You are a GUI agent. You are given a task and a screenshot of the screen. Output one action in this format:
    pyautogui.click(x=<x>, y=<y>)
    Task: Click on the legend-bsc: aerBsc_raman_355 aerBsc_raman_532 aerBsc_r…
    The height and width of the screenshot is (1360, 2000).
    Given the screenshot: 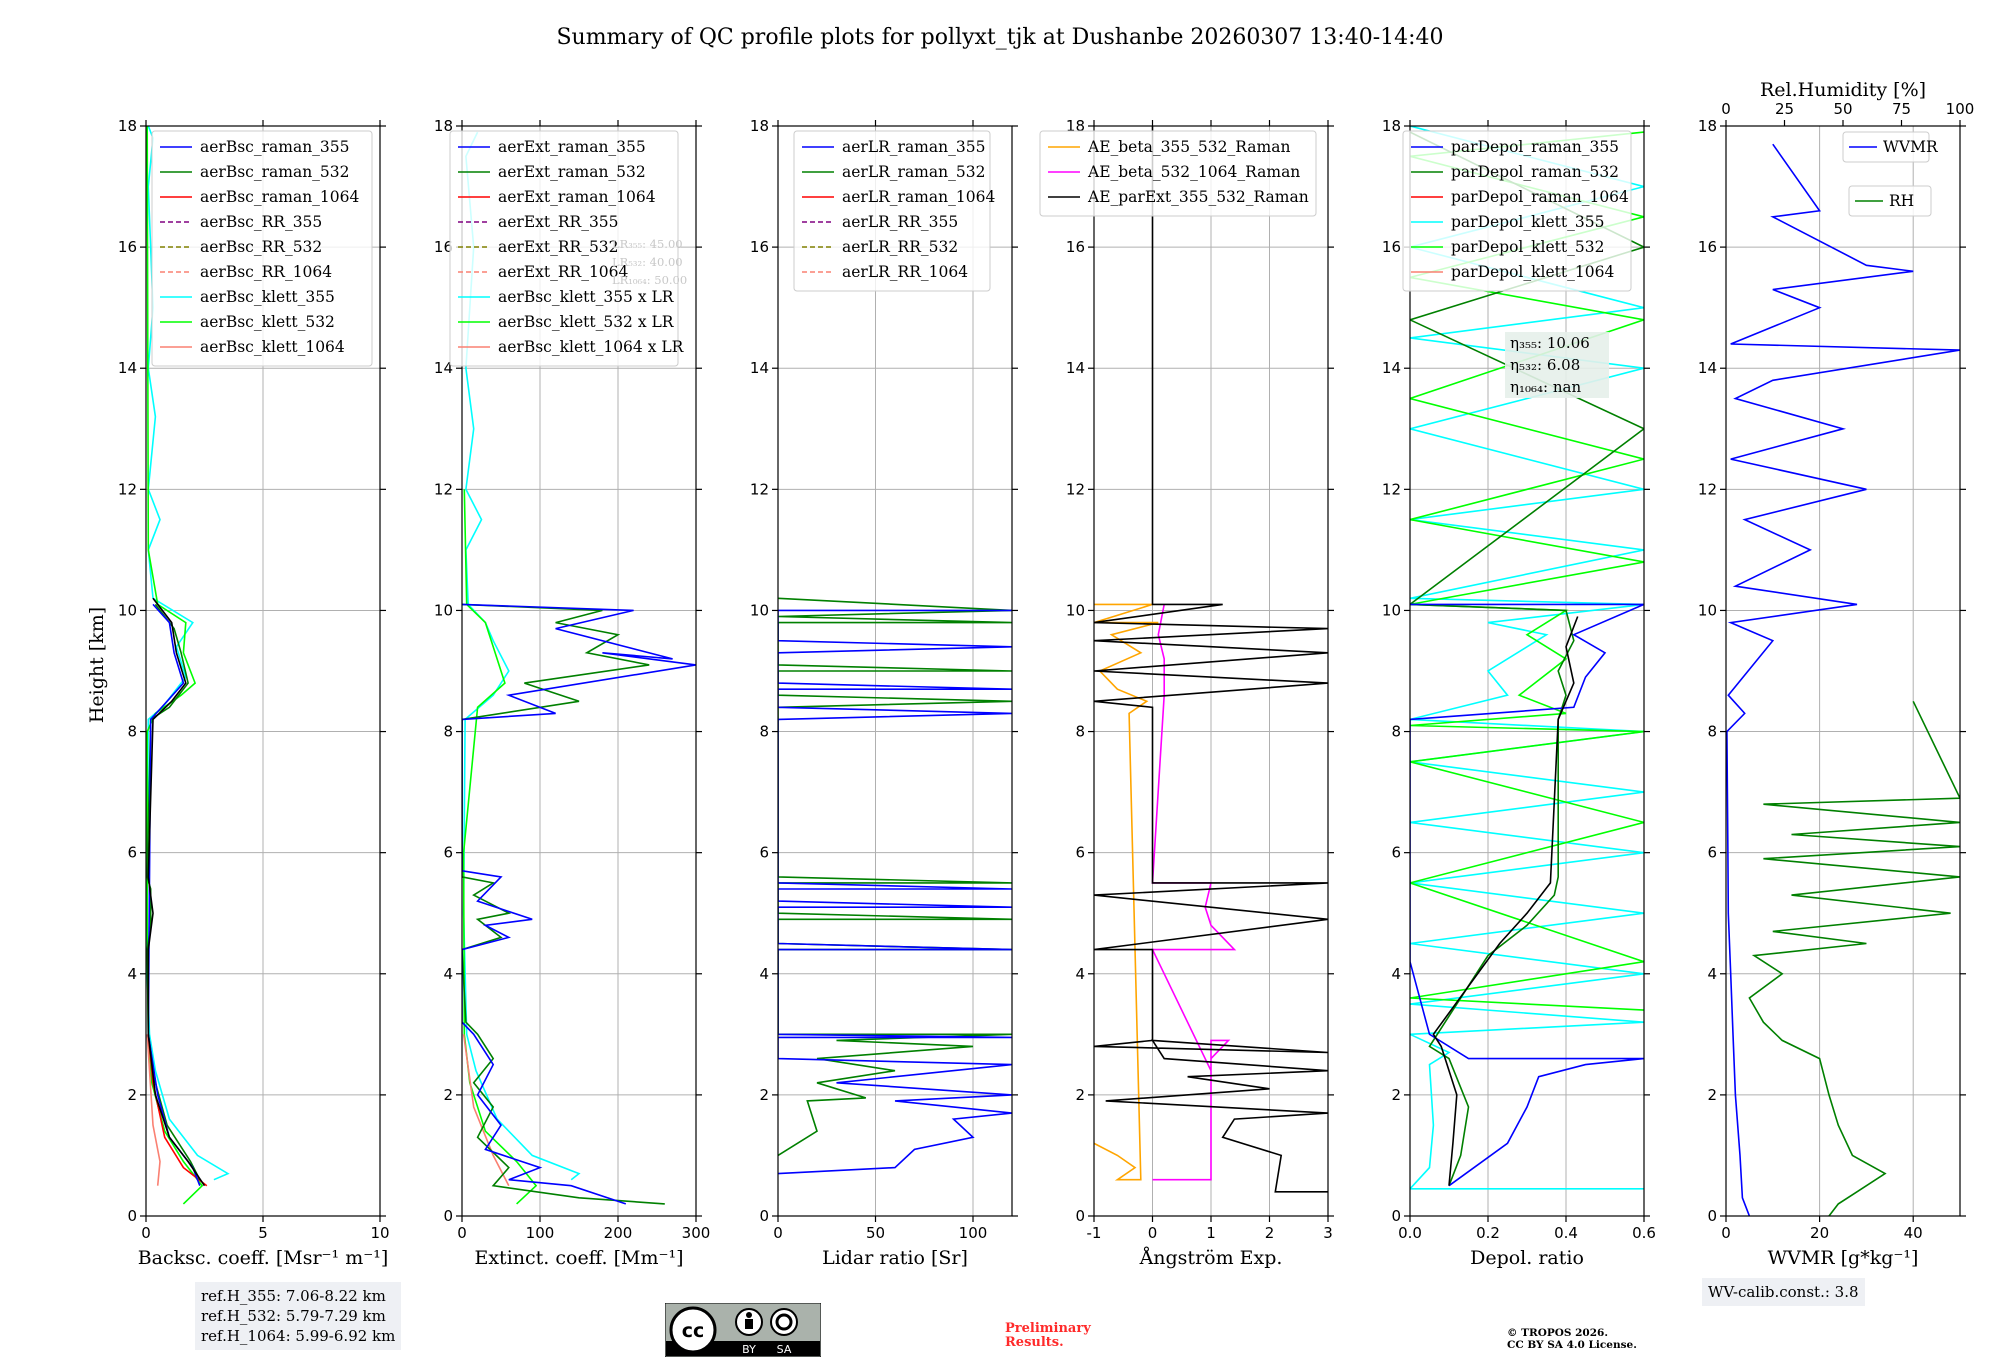 What is the action you would take?
    pyautogui.click(x=262, y=248)
    